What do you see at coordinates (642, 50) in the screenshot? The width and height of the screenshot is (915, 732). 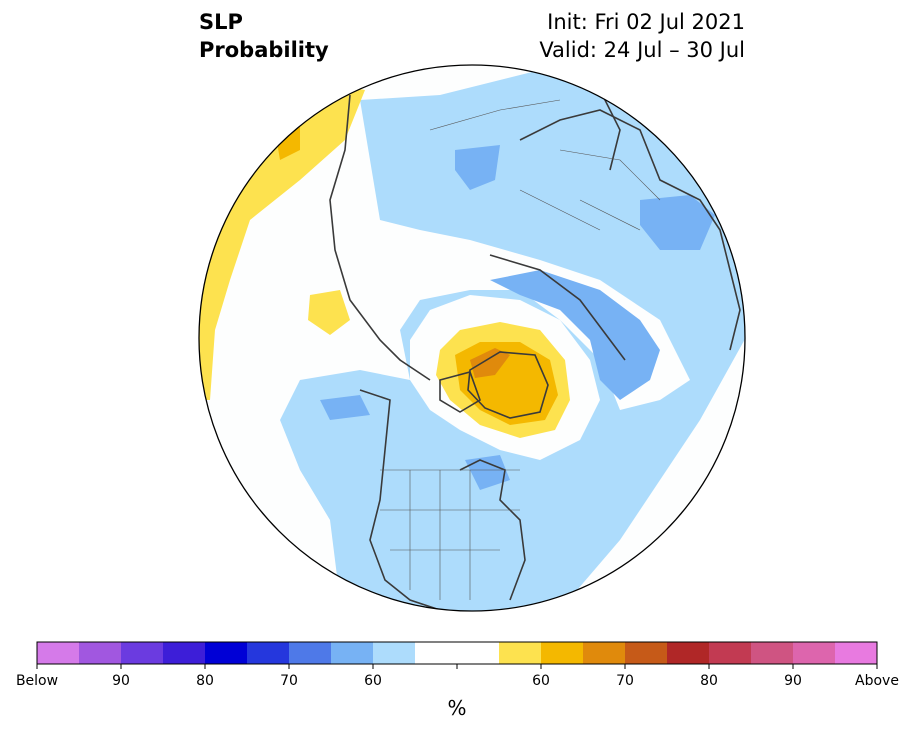 I see `valid-range: Valid: 24 Jul – 30 Jul` at bounding box center [642, 50].